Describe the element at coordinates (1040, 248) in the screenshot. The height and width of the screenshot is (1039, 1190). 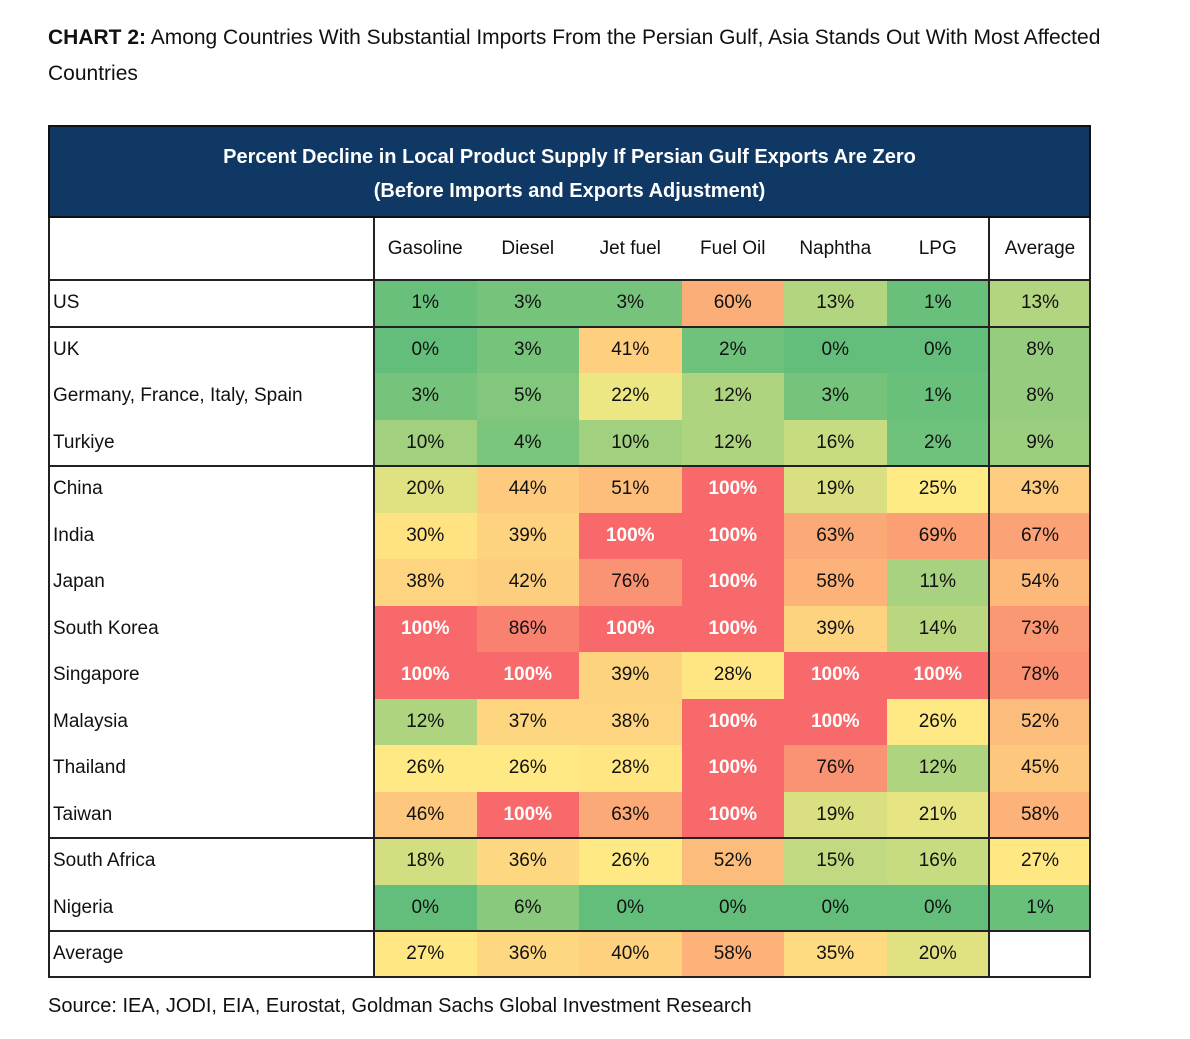
I see `column-header-average: Average` at that location.